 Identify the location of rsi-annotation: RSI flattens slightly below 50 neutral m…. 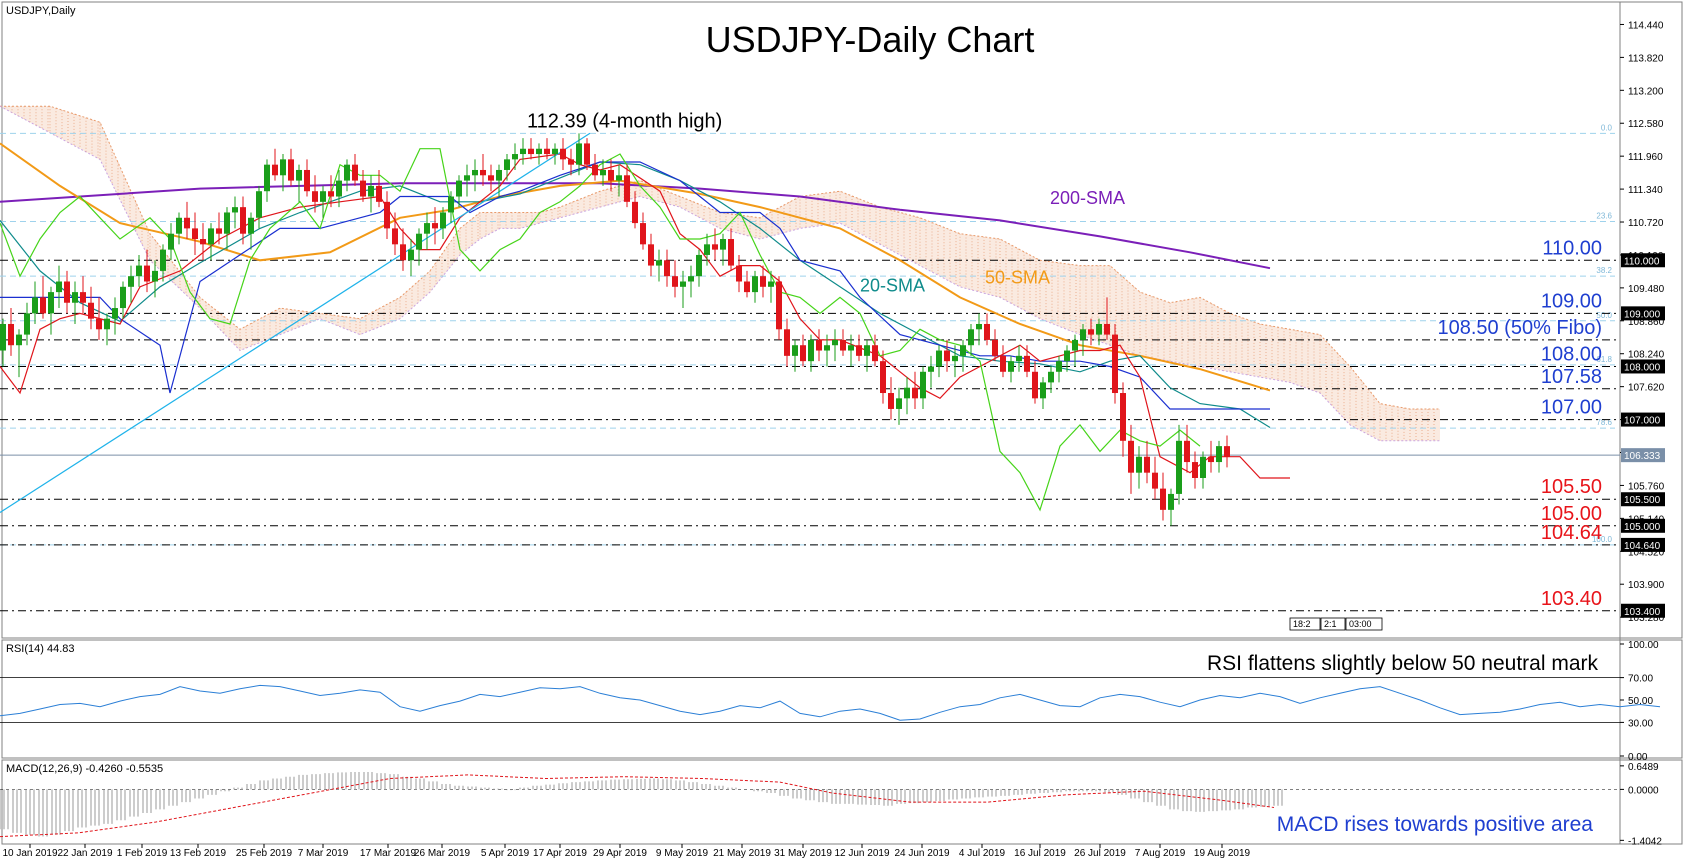
(1403, 663).